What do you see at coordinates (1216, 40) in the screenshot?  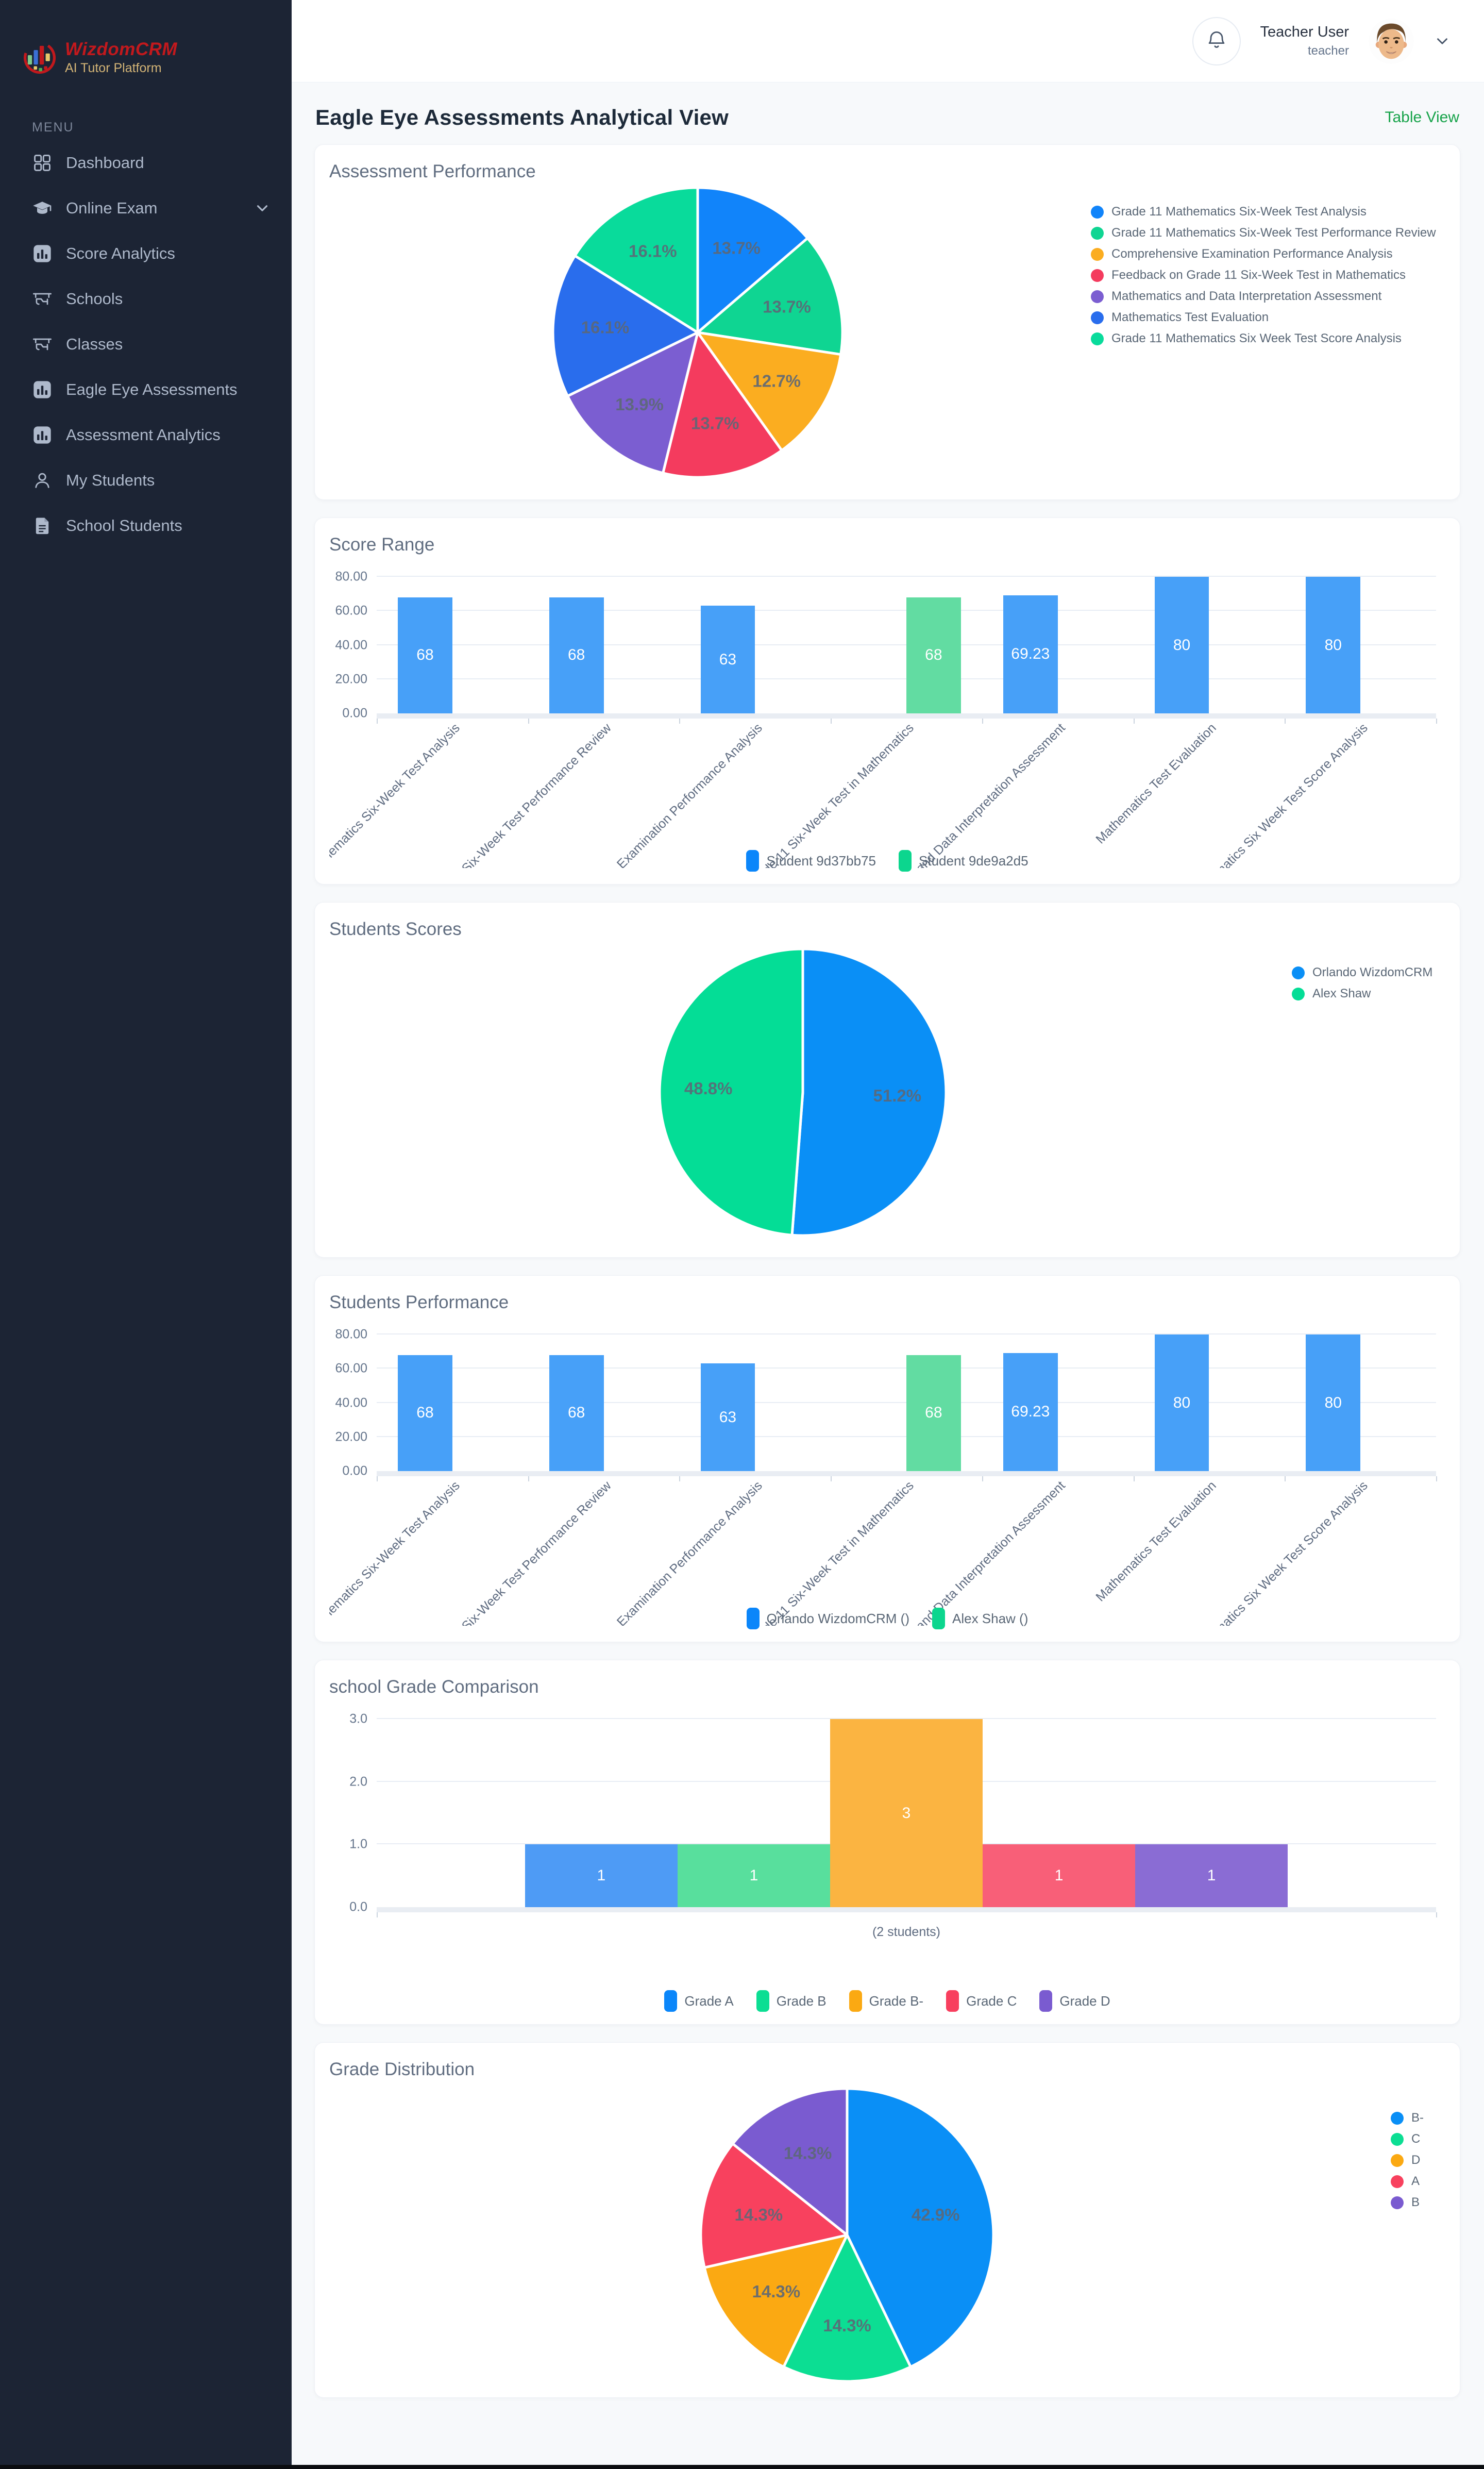 I see `notifications-button` at bounding box center [1216, 40].